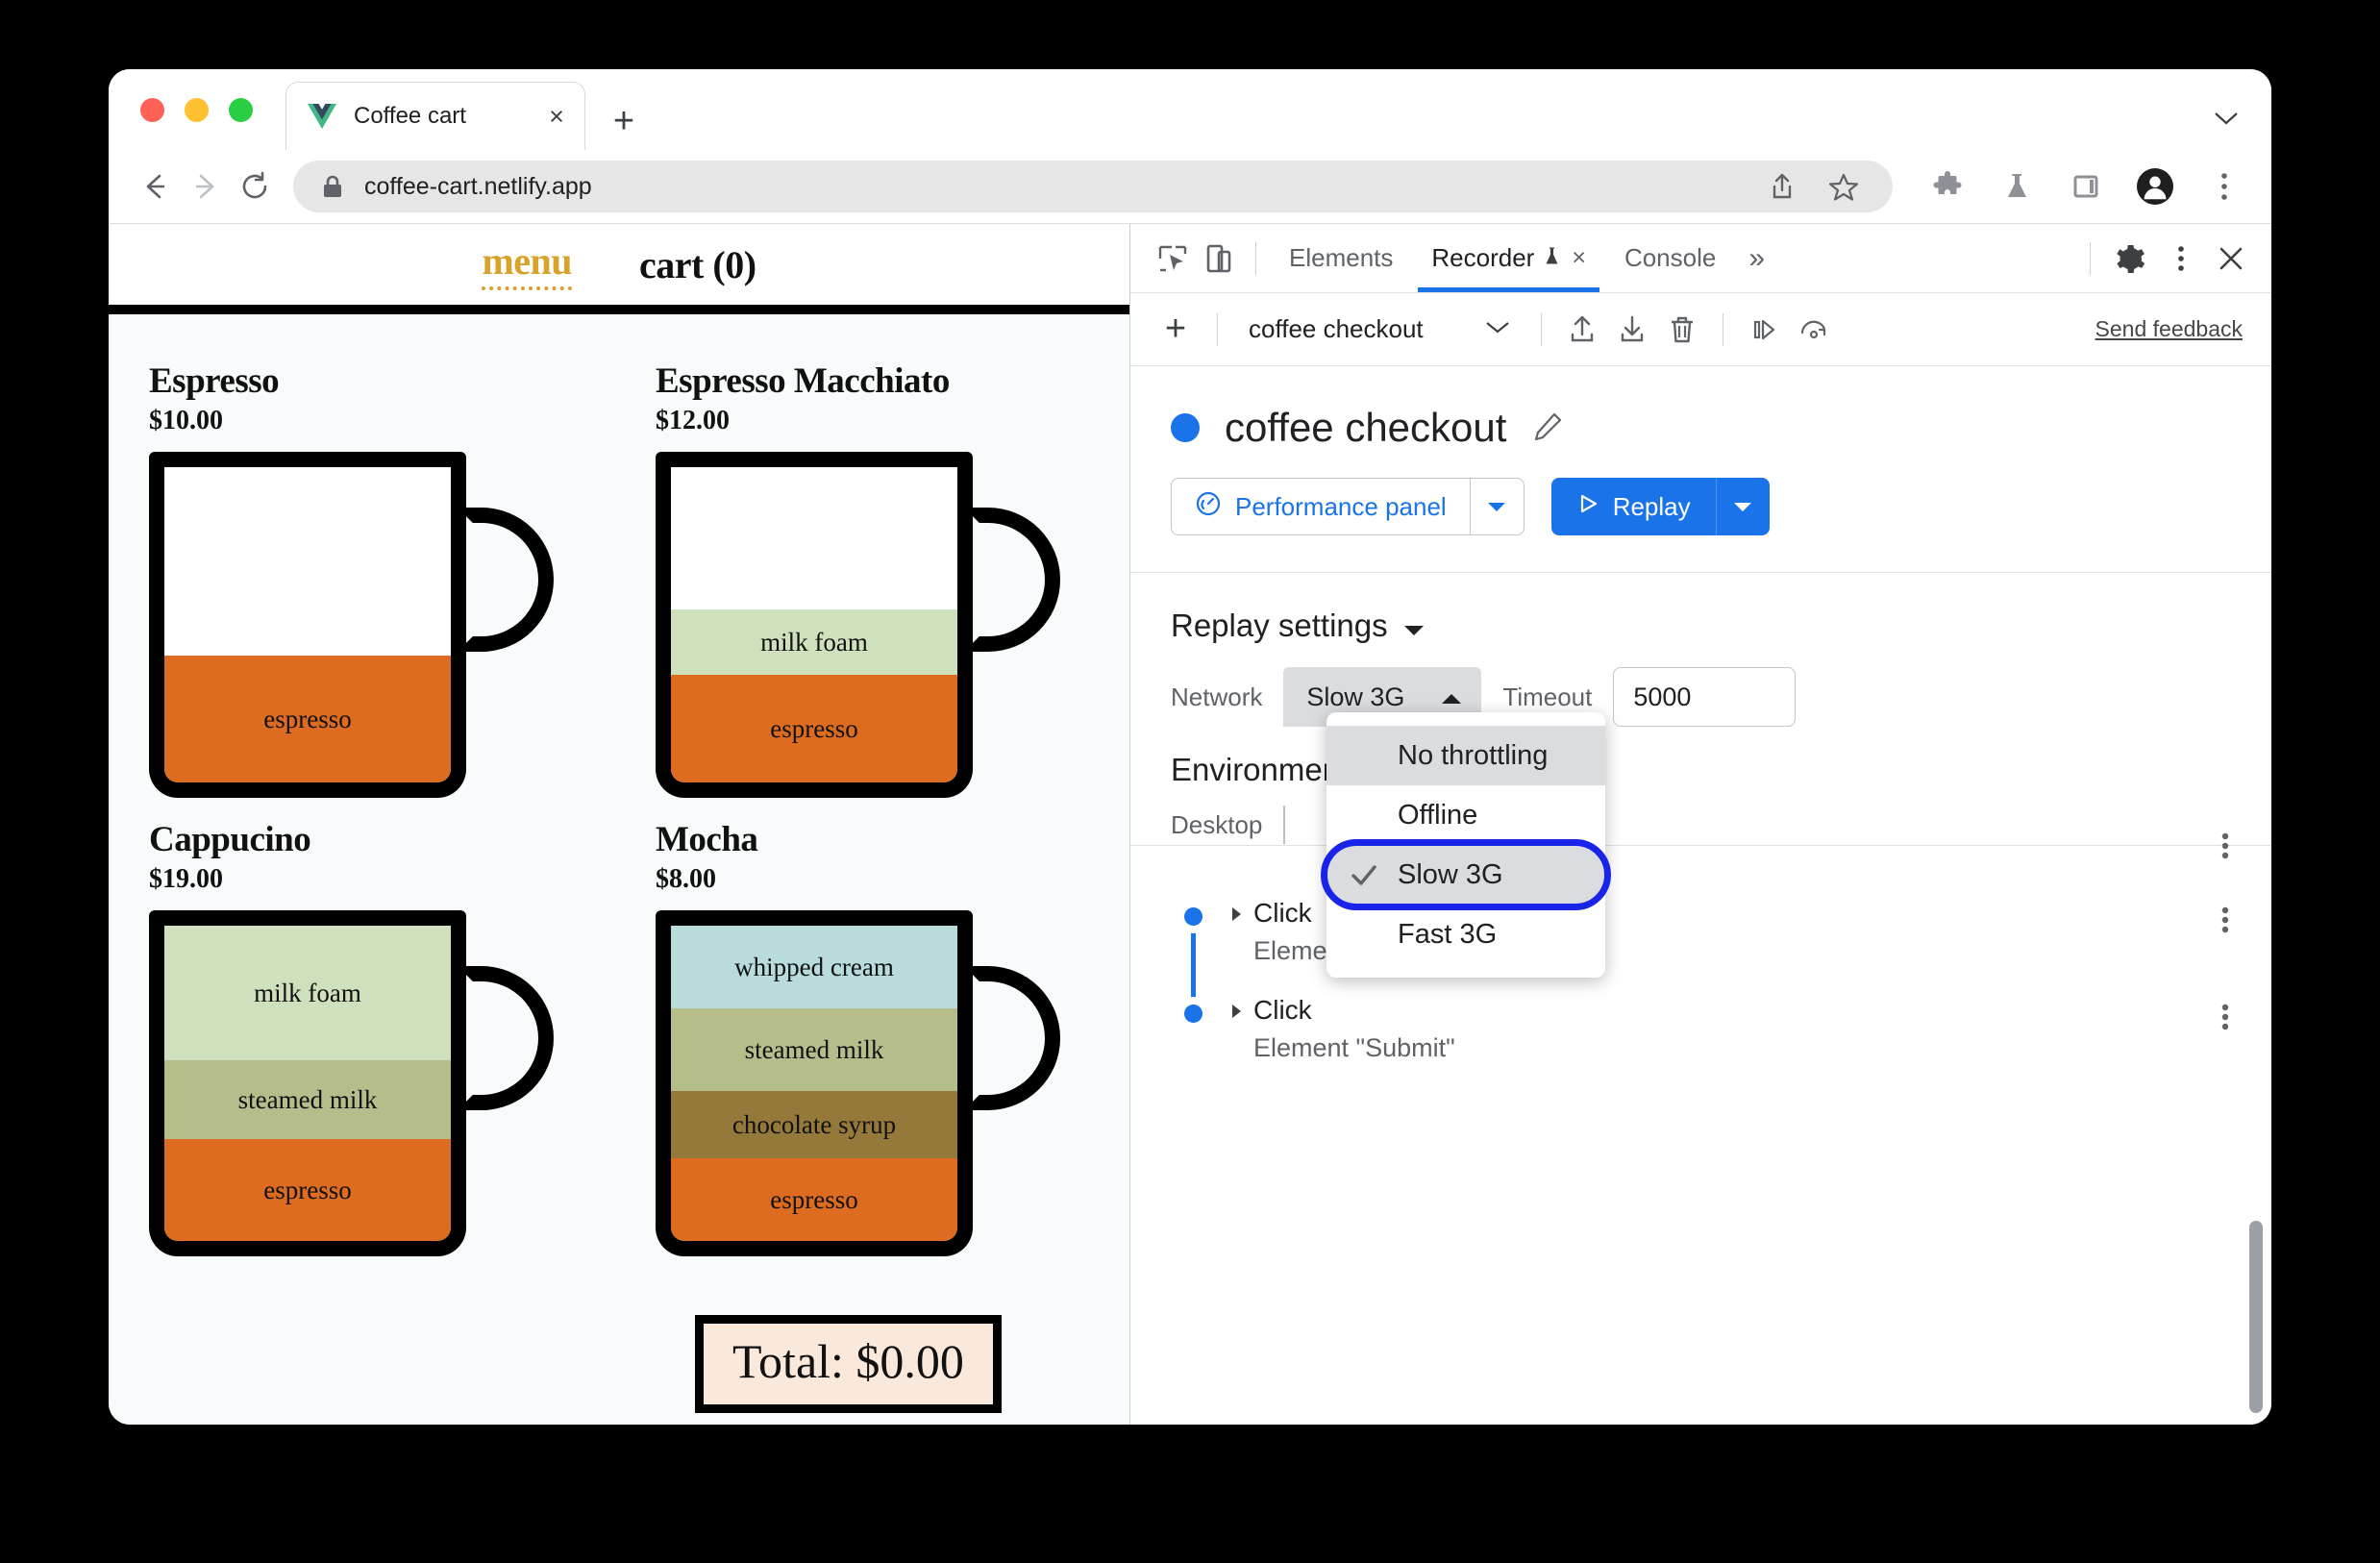  What do you see at coordinates (814, 967) in the screenshot?
I see `cup-layer: whipped cream` at bounding box center [814, 967].